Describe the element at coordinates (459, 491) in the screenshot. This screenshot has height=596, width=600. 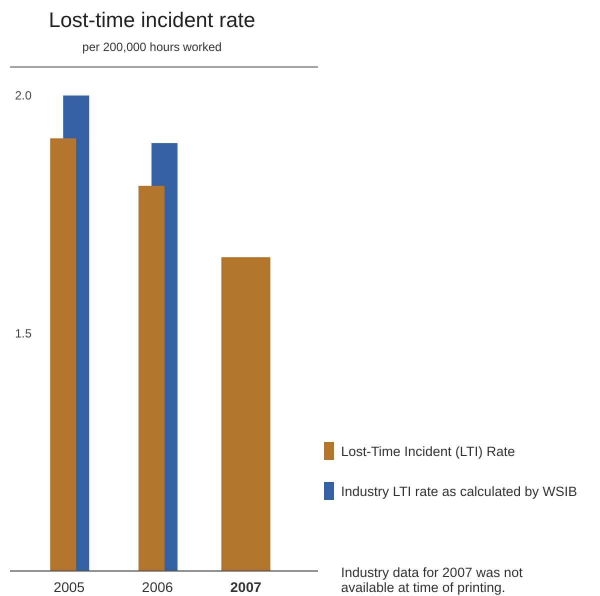
I see `legend-label: Industry LTI rate as calculated by WSIB` at that location.